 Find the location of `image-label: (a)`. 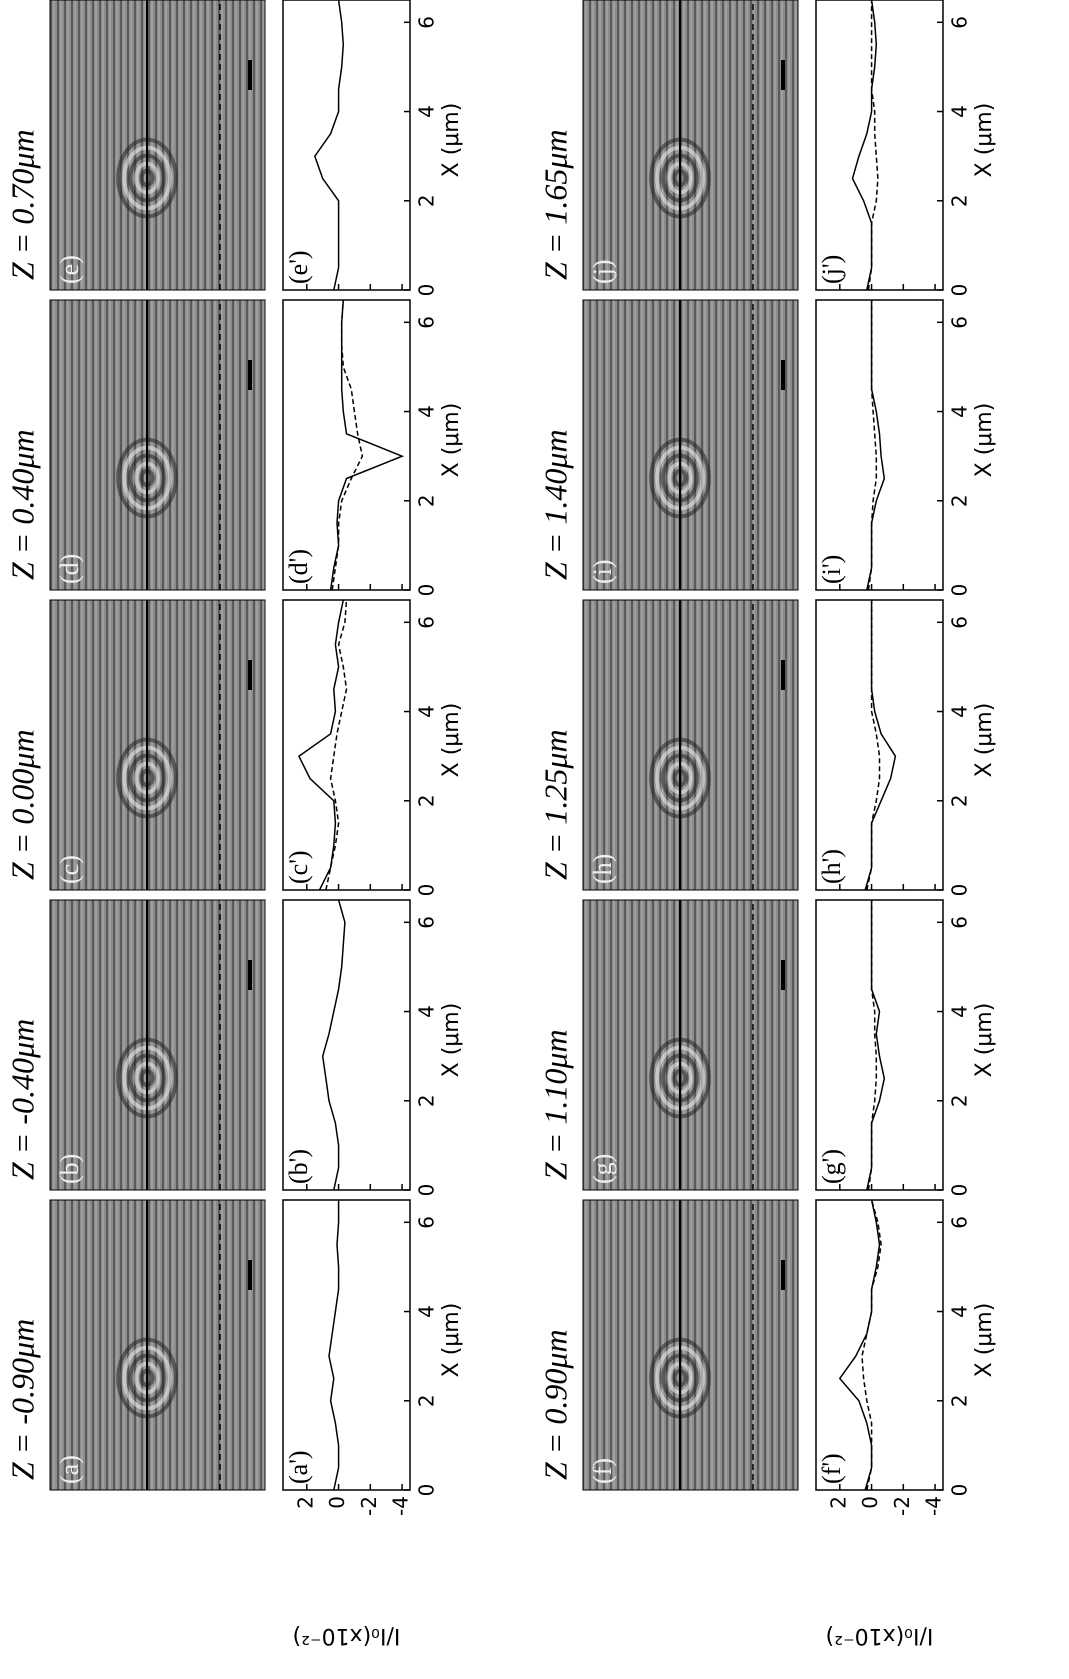

image-label: (a) is located at coordinates (69, 1469).